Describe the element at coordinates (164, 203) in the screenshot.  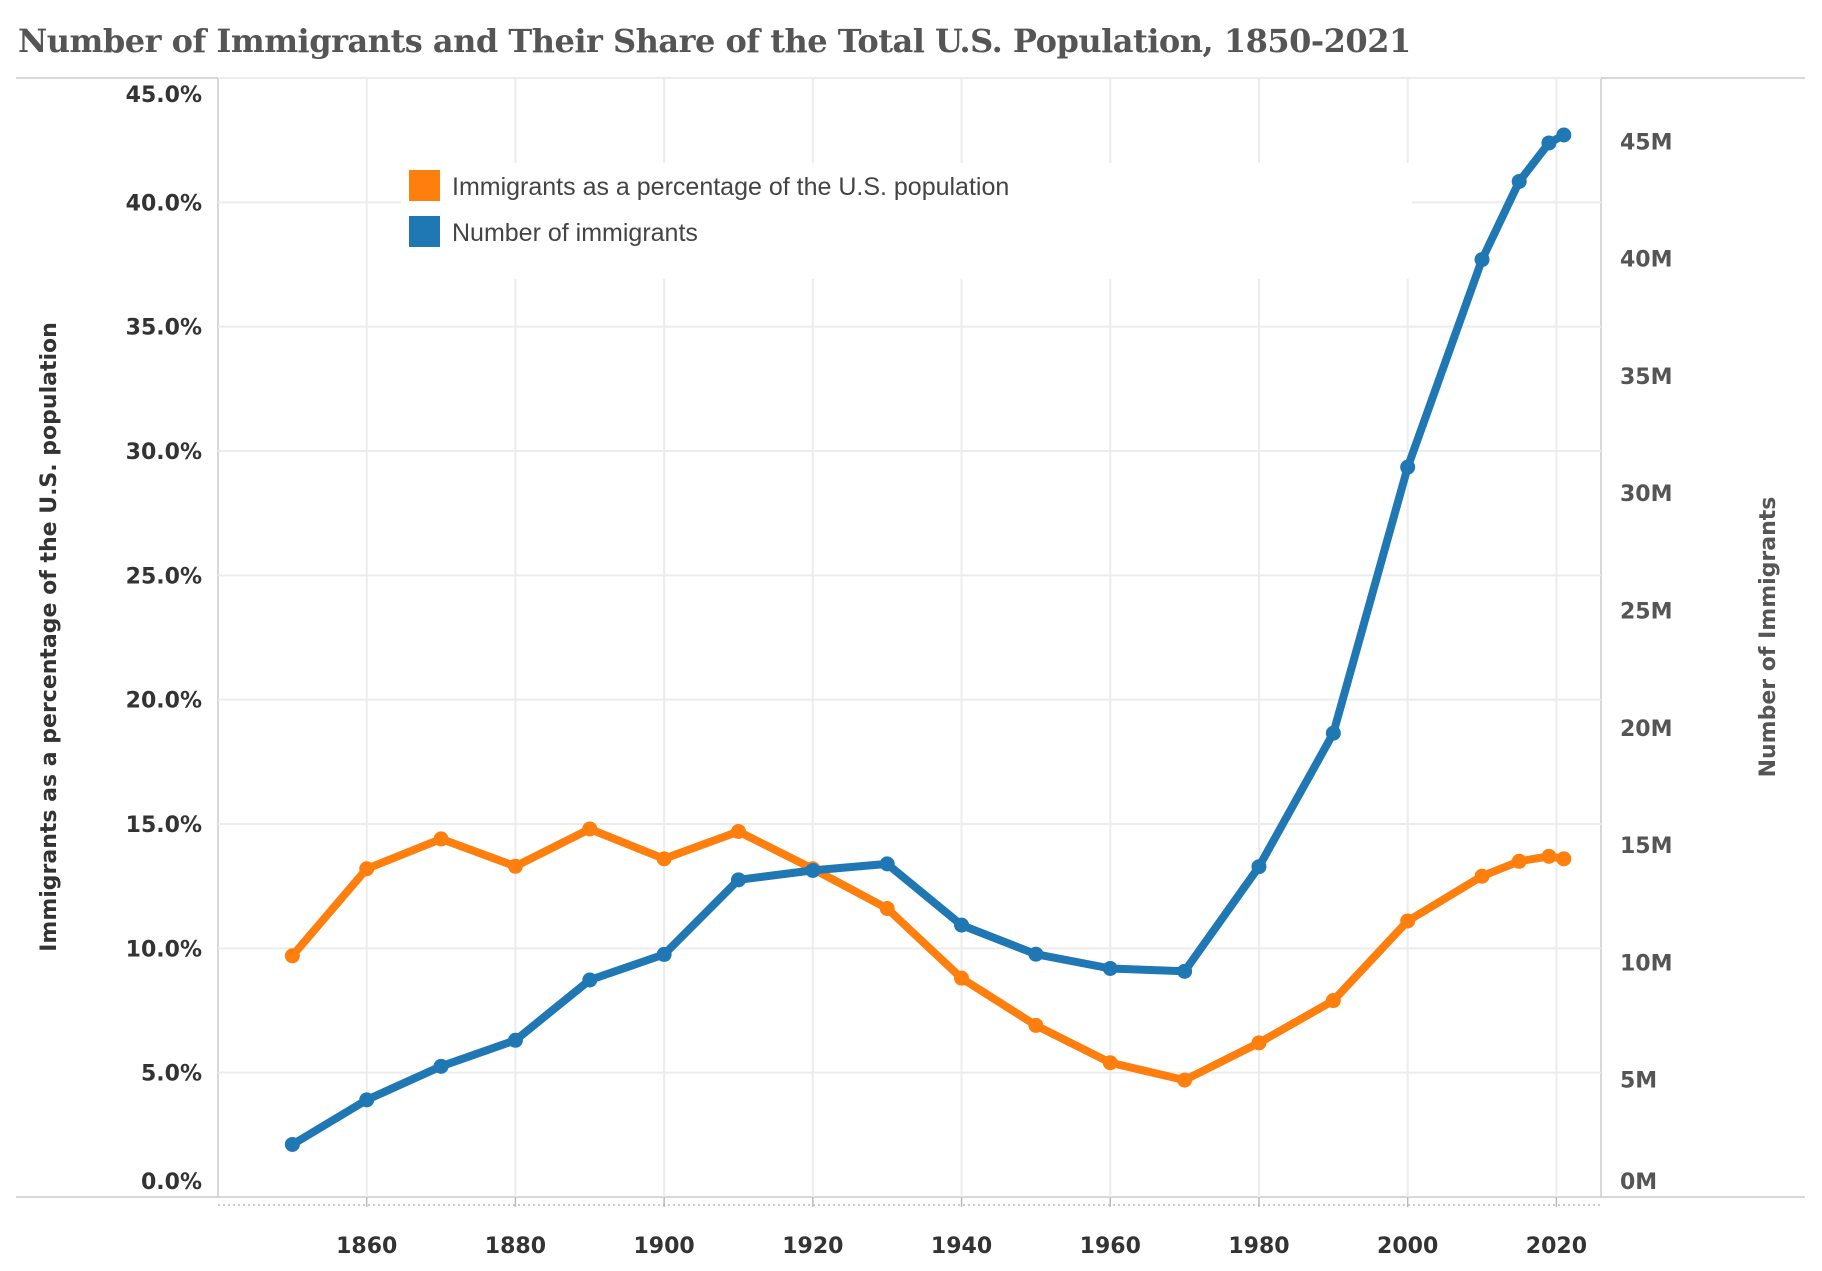
I see `y-left-tick-label: 40.0%` at that location.